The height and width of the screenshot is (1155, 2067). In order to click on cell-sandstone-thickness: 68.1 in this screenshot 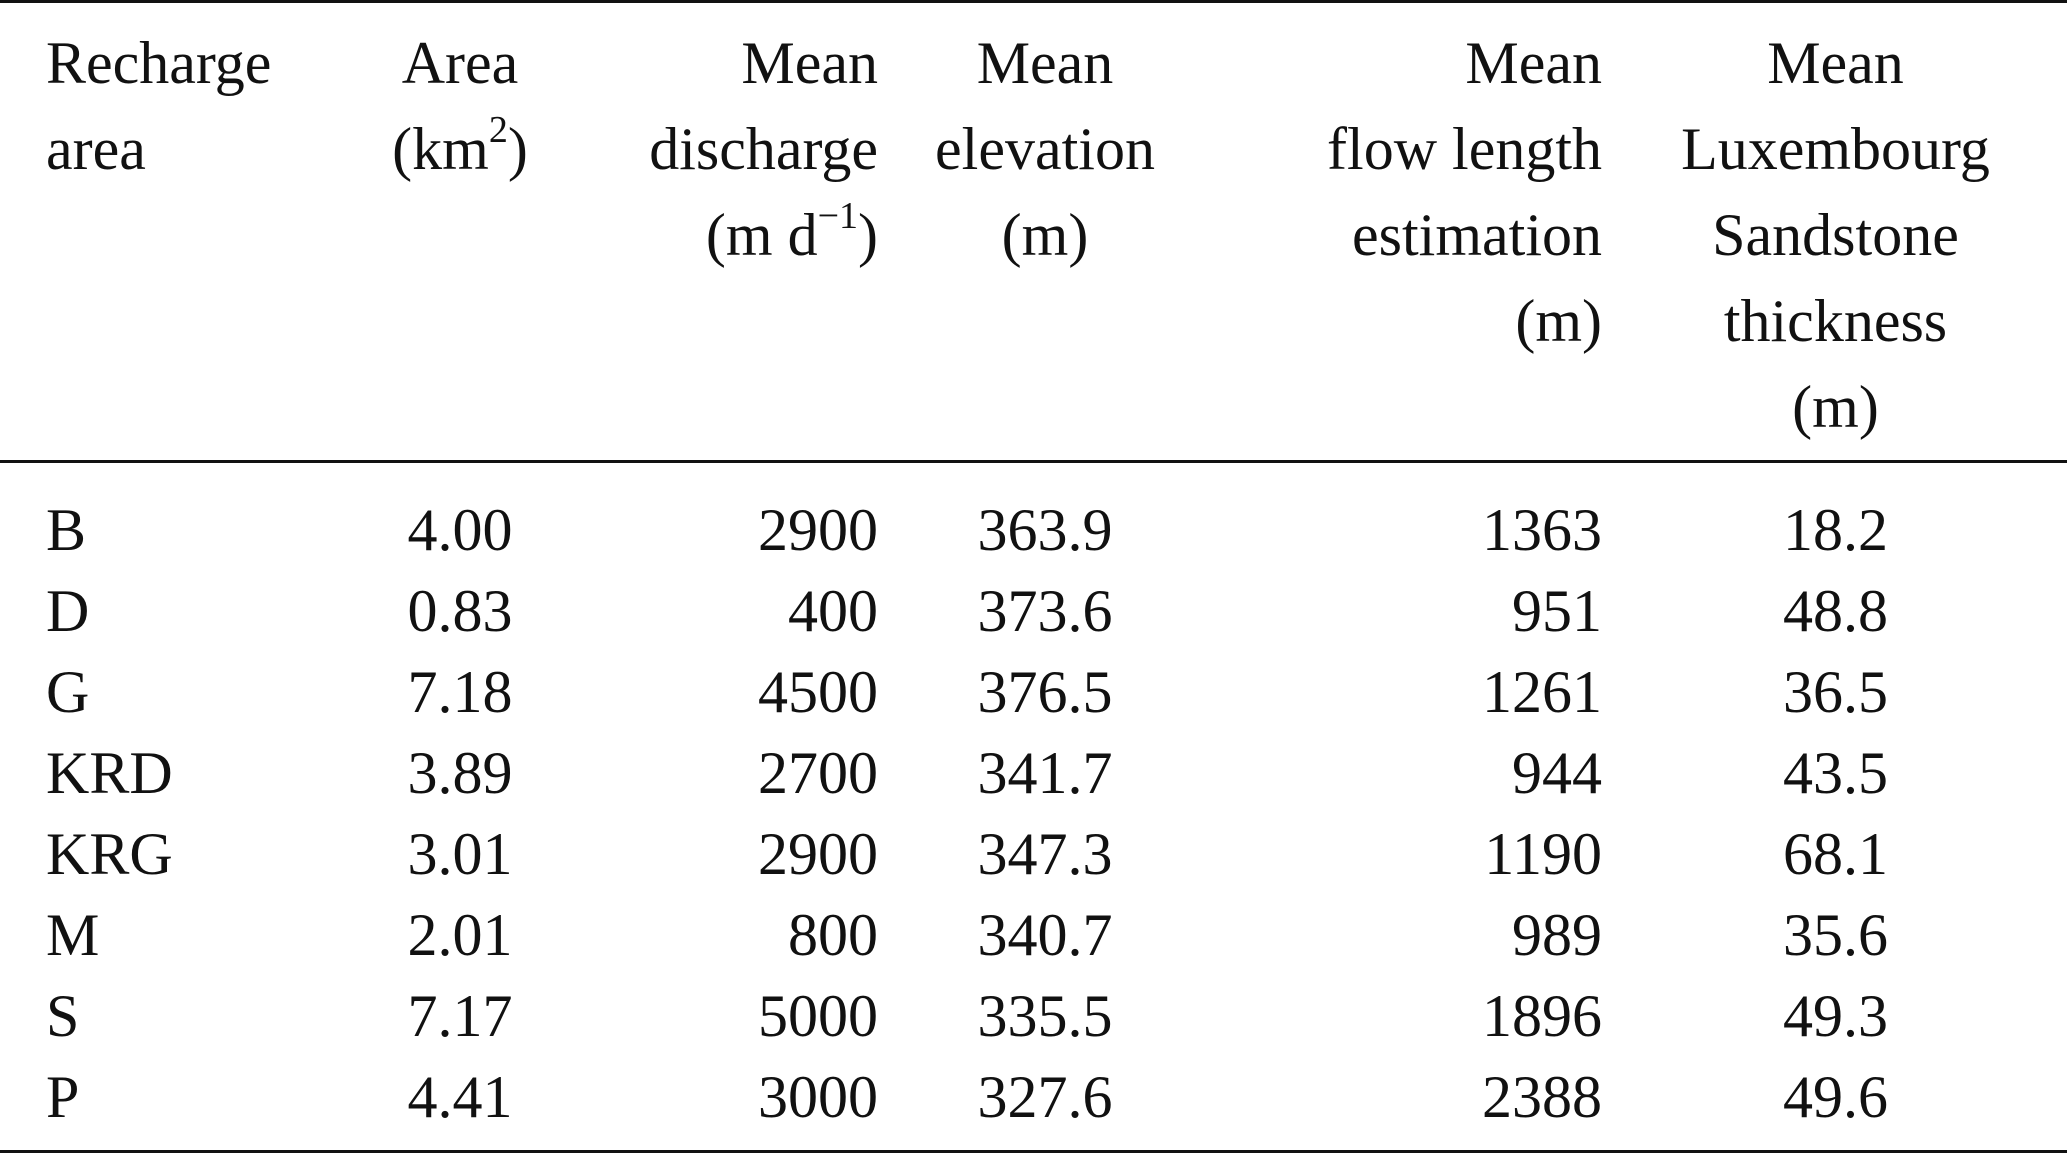, I will do `click(1835, 854)`.